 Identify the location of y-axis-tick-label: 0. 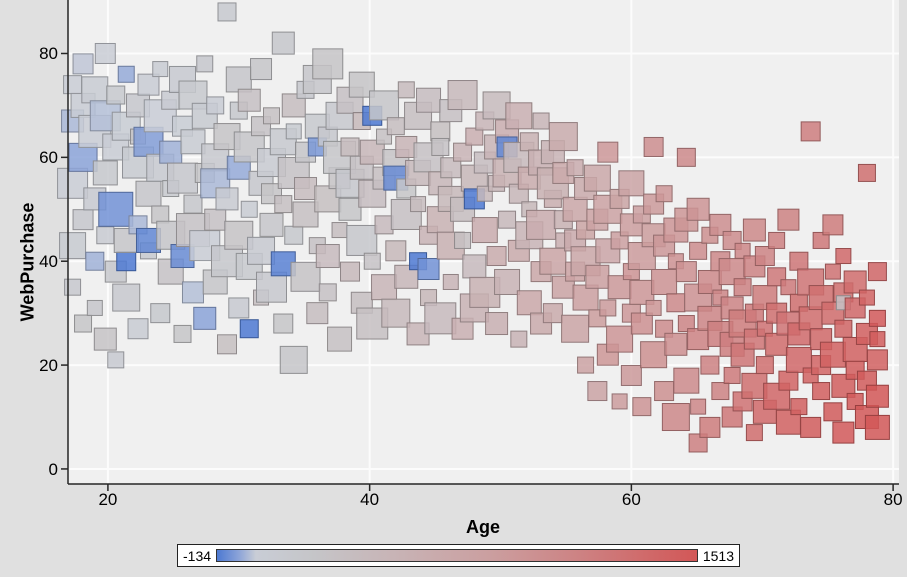
(53, 469).